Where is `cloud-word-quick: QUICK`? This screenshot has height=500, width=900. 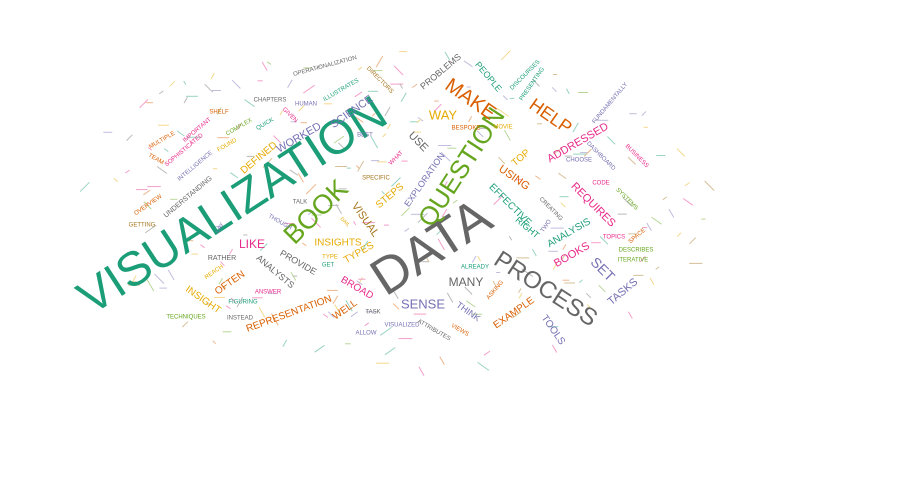 cloud-word-quick: QUICK is located at coordinates (265, 124).